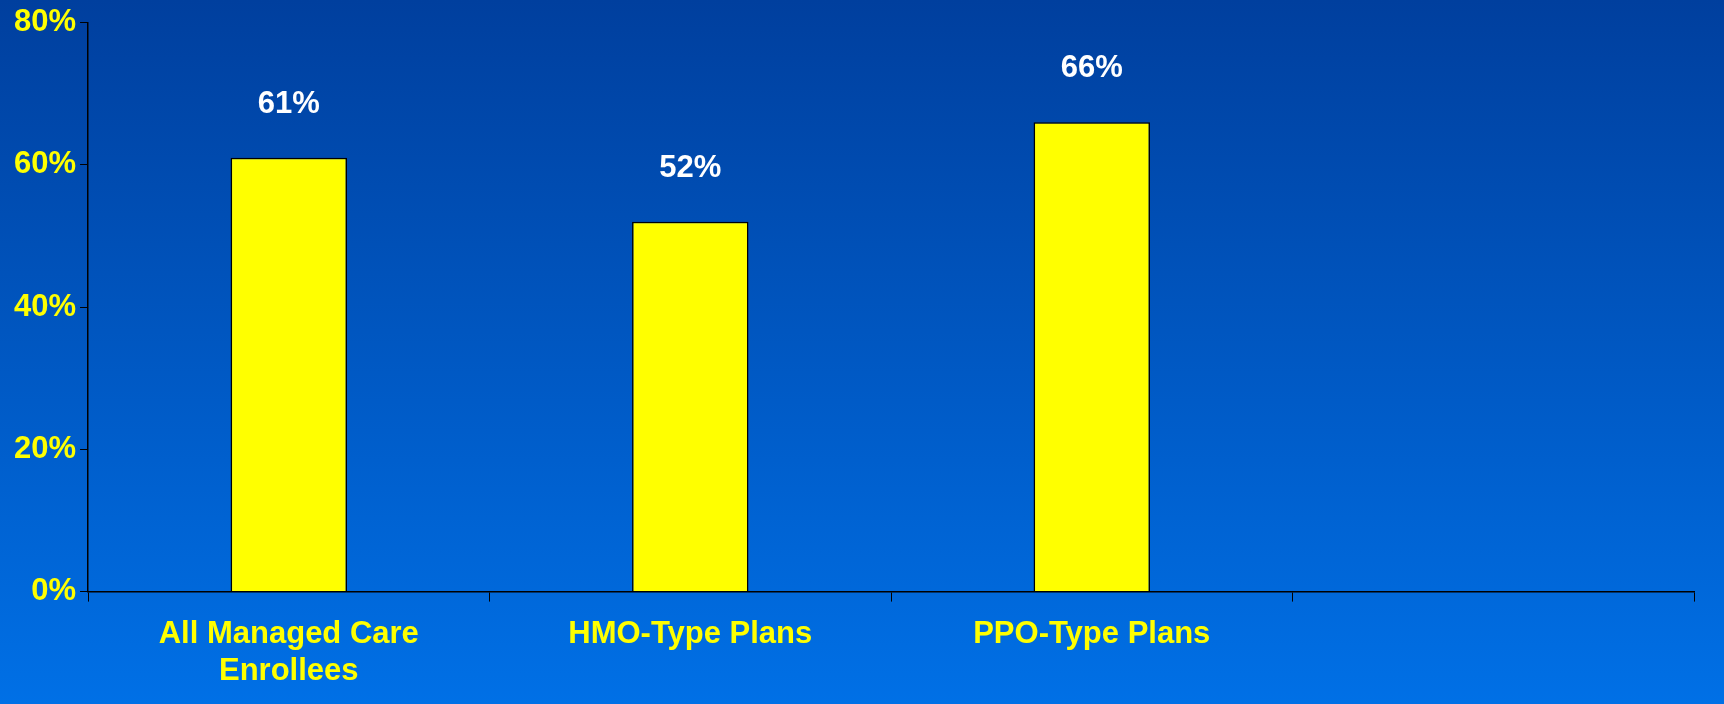 This screenshot has width=1724, height=704. What do you see at coordinates (45, 163) in the screenshot?
I see `y-tick-label: 60%` at bounding box center [45, 163].